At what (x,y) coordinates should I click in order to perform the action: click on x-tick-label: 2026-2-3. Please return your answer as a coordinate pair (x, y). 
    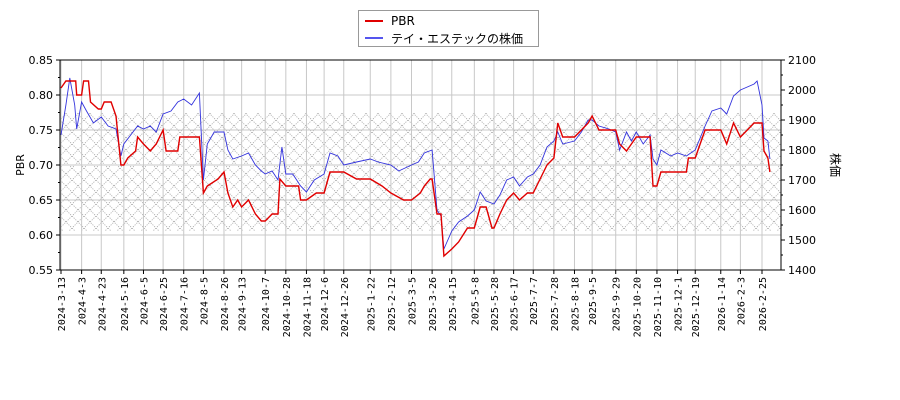
    Looking at the image, I should click on (741, 301).